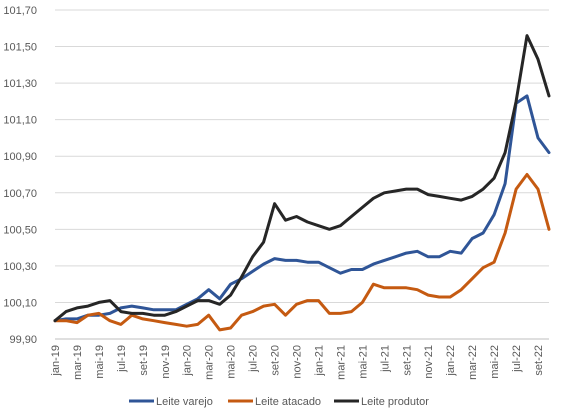 The width and height of the screenshot is (569, 411). What do you see at coordinates (495, 362) in the screenshot?
I see `x-tick-label: mai-22` at bounding box center [495, 362].